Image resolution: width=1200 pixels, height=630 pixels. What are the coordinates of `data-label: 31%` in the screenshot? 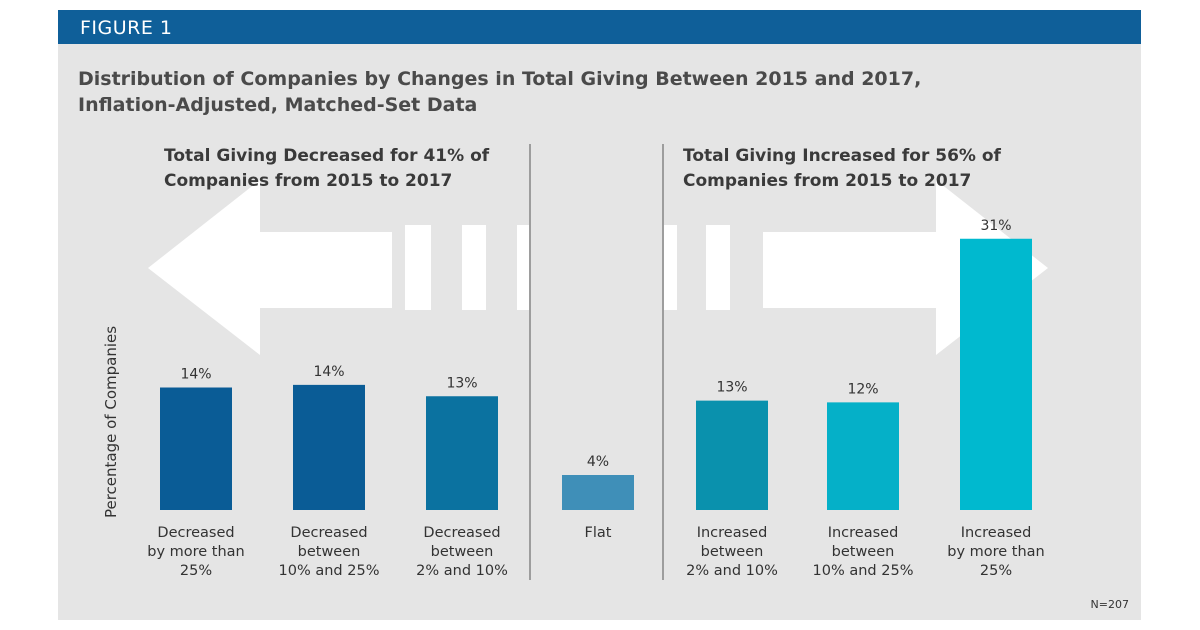 It's located at (995, 226).